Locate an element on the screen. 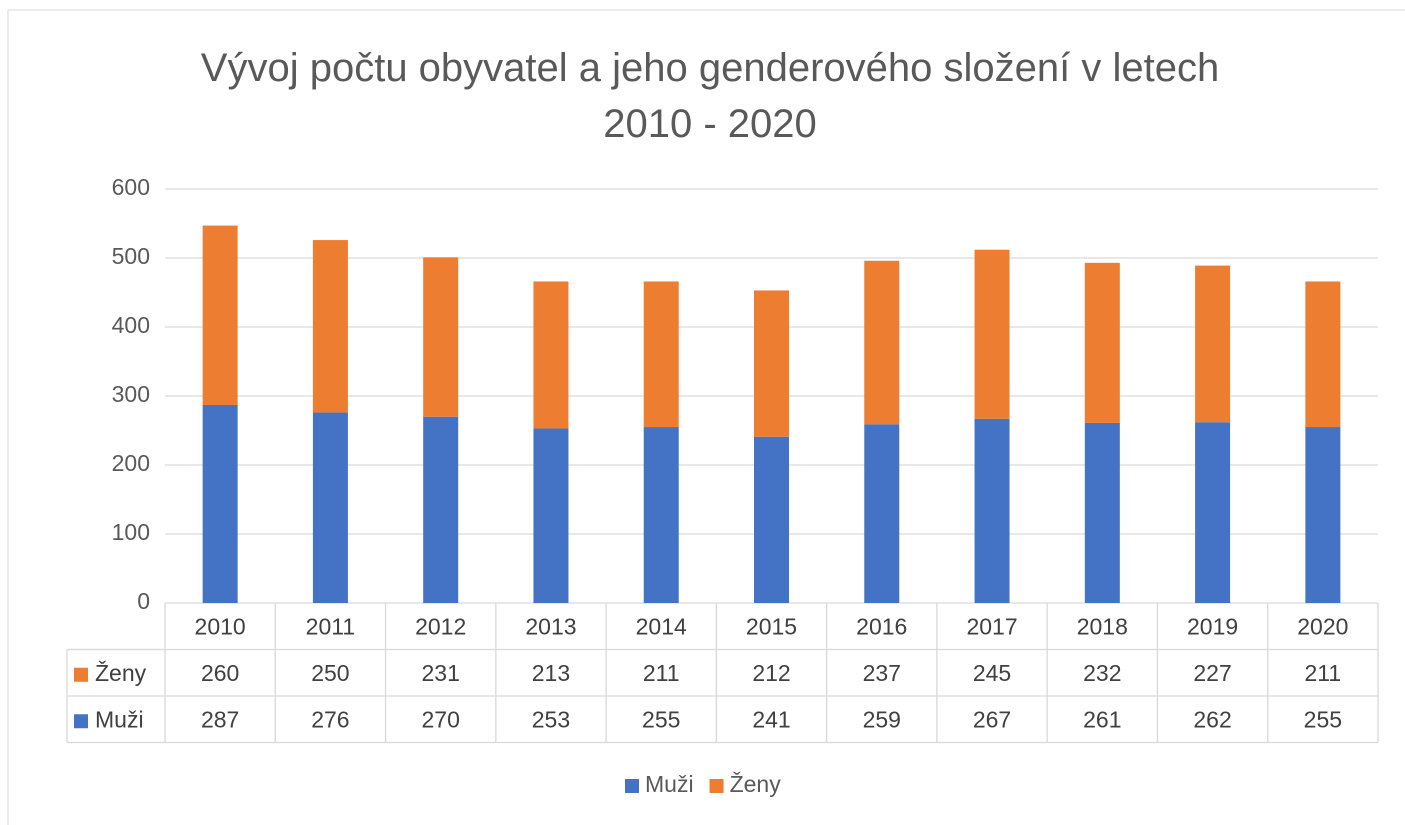 The height and width of the screenshot is (825, 1405). table-cell: 212 is located at coordinates (771, 673).